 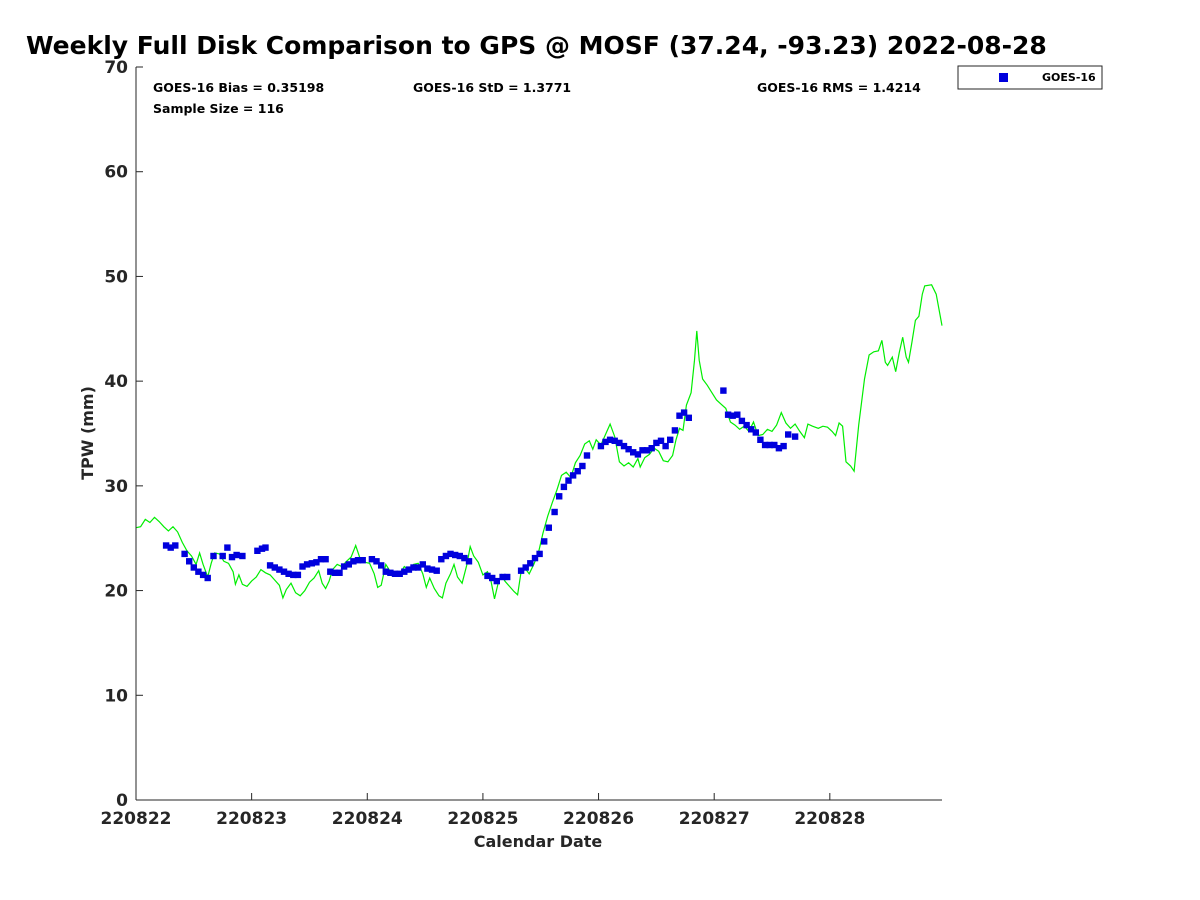 What do you see at coordinates (122, 801) in the screenshot?
I see `y-tick-label: 0` at bounding box center [122, 801].